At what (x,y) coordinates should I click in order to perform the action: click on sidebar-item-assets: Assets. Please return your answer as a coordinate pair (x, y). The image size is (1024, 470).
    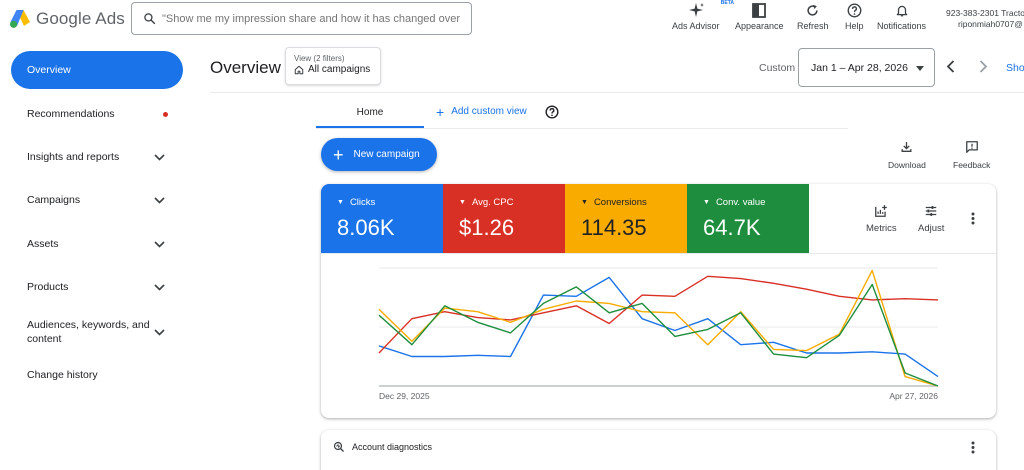
    Looking at the image, I should click on (97, 244).